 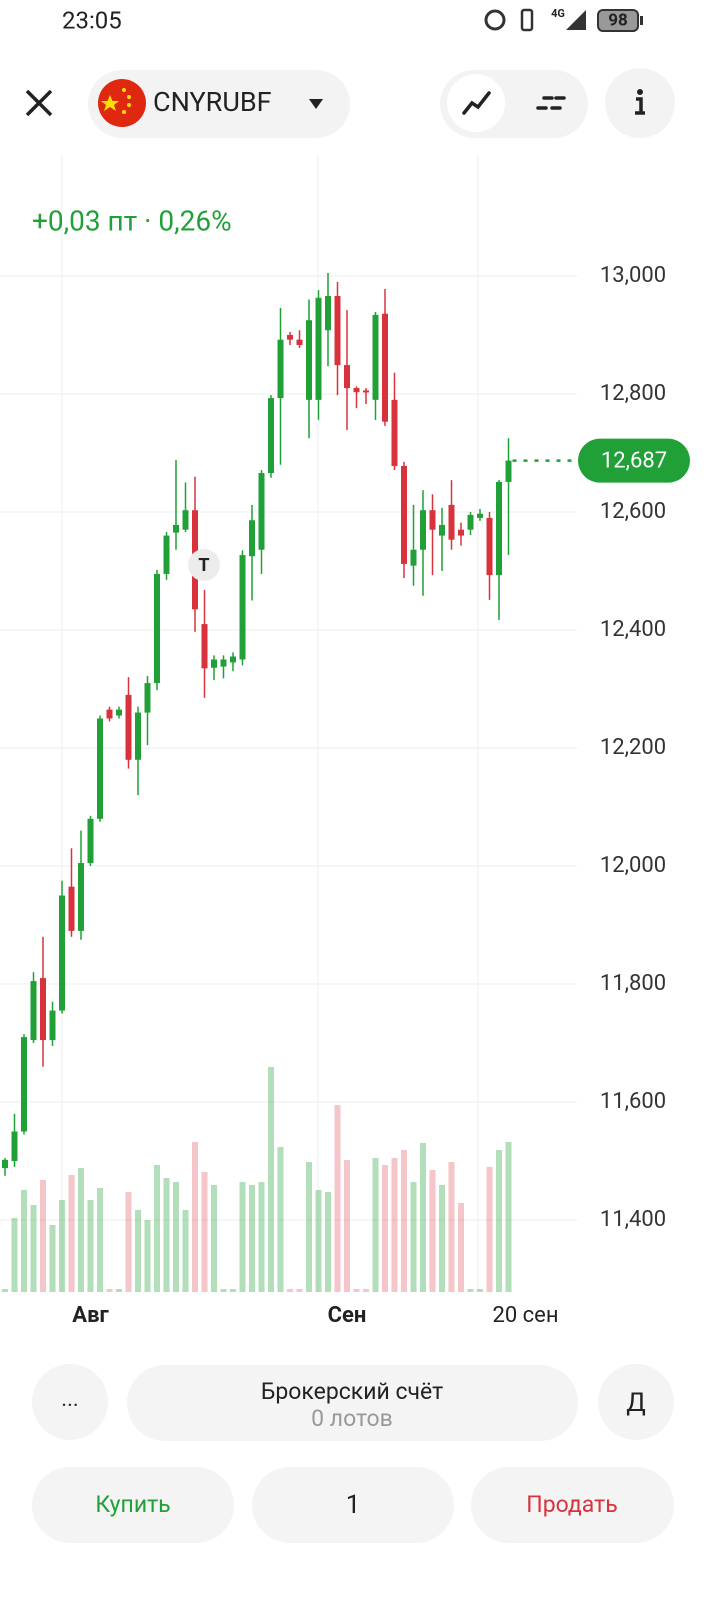 What do you see at coordinates (633, 747) in the screenshot?
I see `y-tick-label: 12,200` at bounding box center [633, 747].